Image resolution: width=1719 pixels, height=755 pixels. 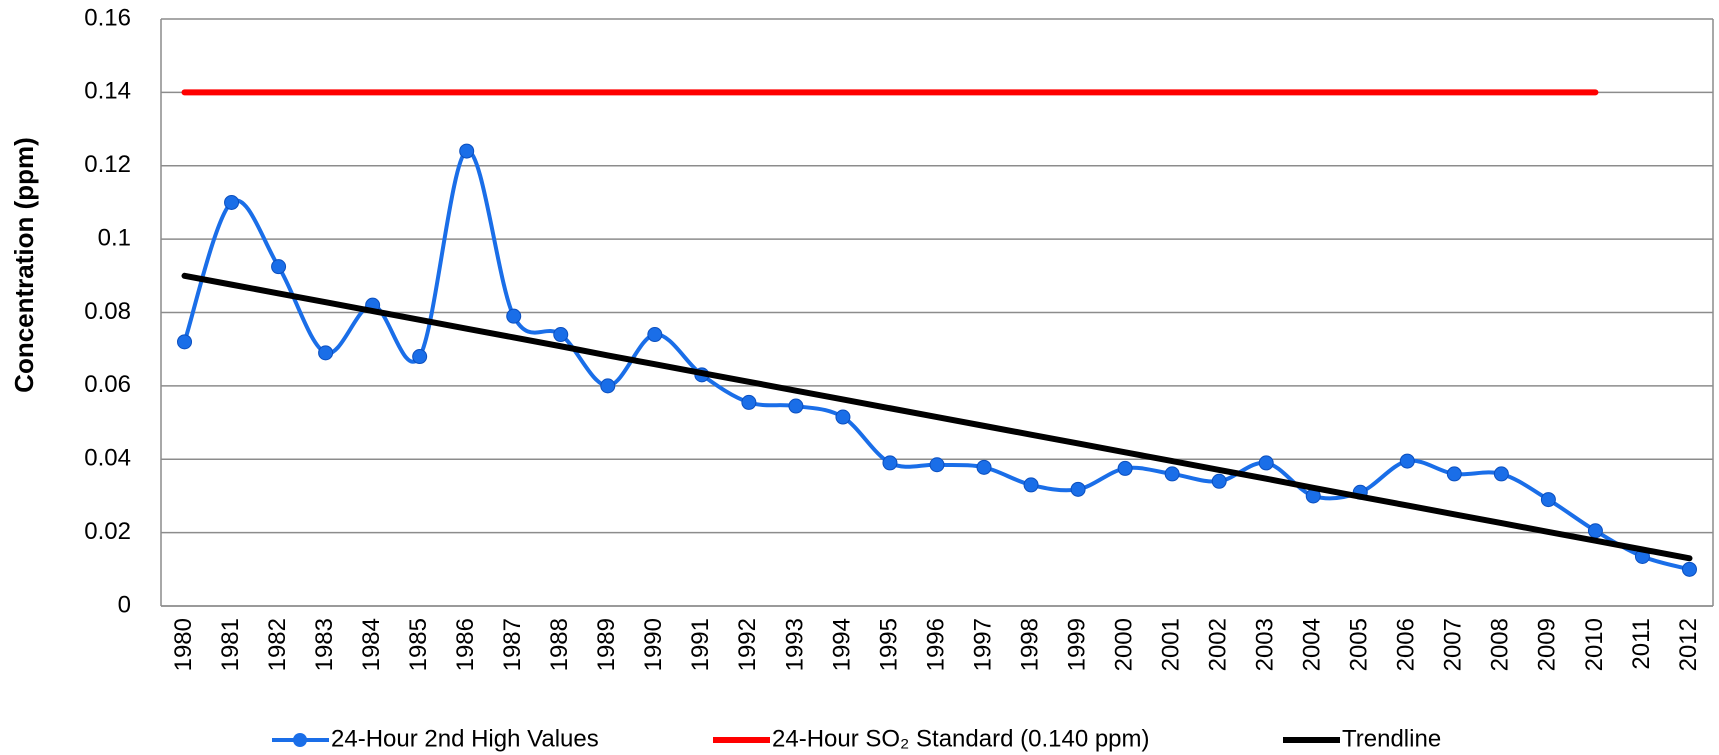 What do you see at coordinates (300, 740) in the screenshot?
I see `legend-marker` at bounding box center [300, 740].